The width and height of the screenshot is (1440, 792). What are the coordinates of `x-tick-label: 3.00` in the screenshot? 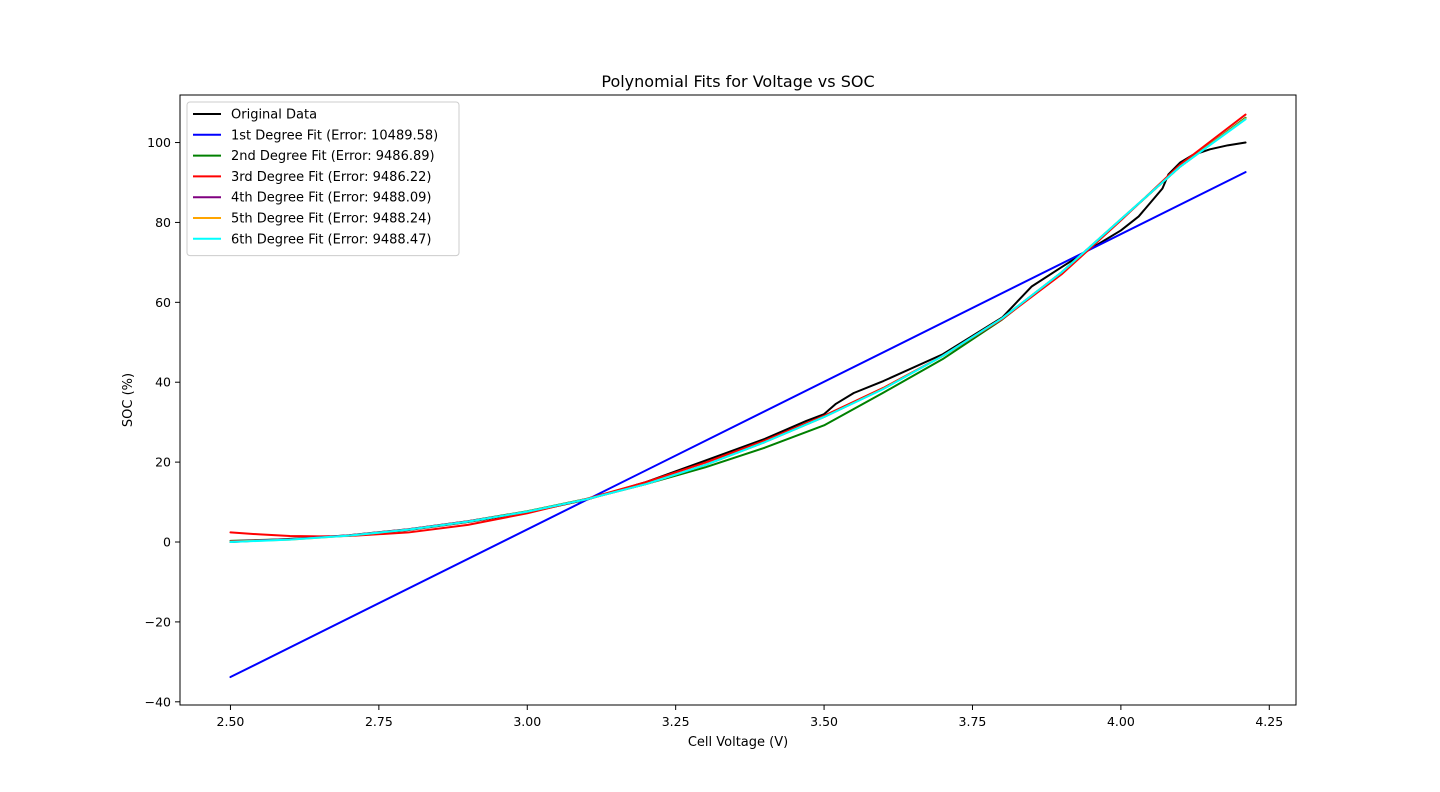 It's located at (527, 721).